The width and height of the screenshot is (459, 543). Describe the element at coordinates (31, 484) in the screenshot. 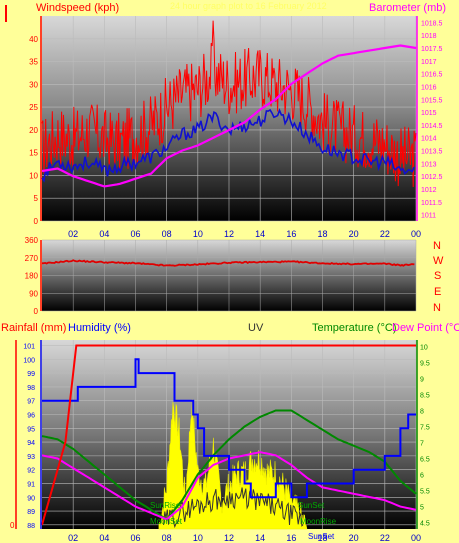

I see `humidity-tick: 91` at that location.